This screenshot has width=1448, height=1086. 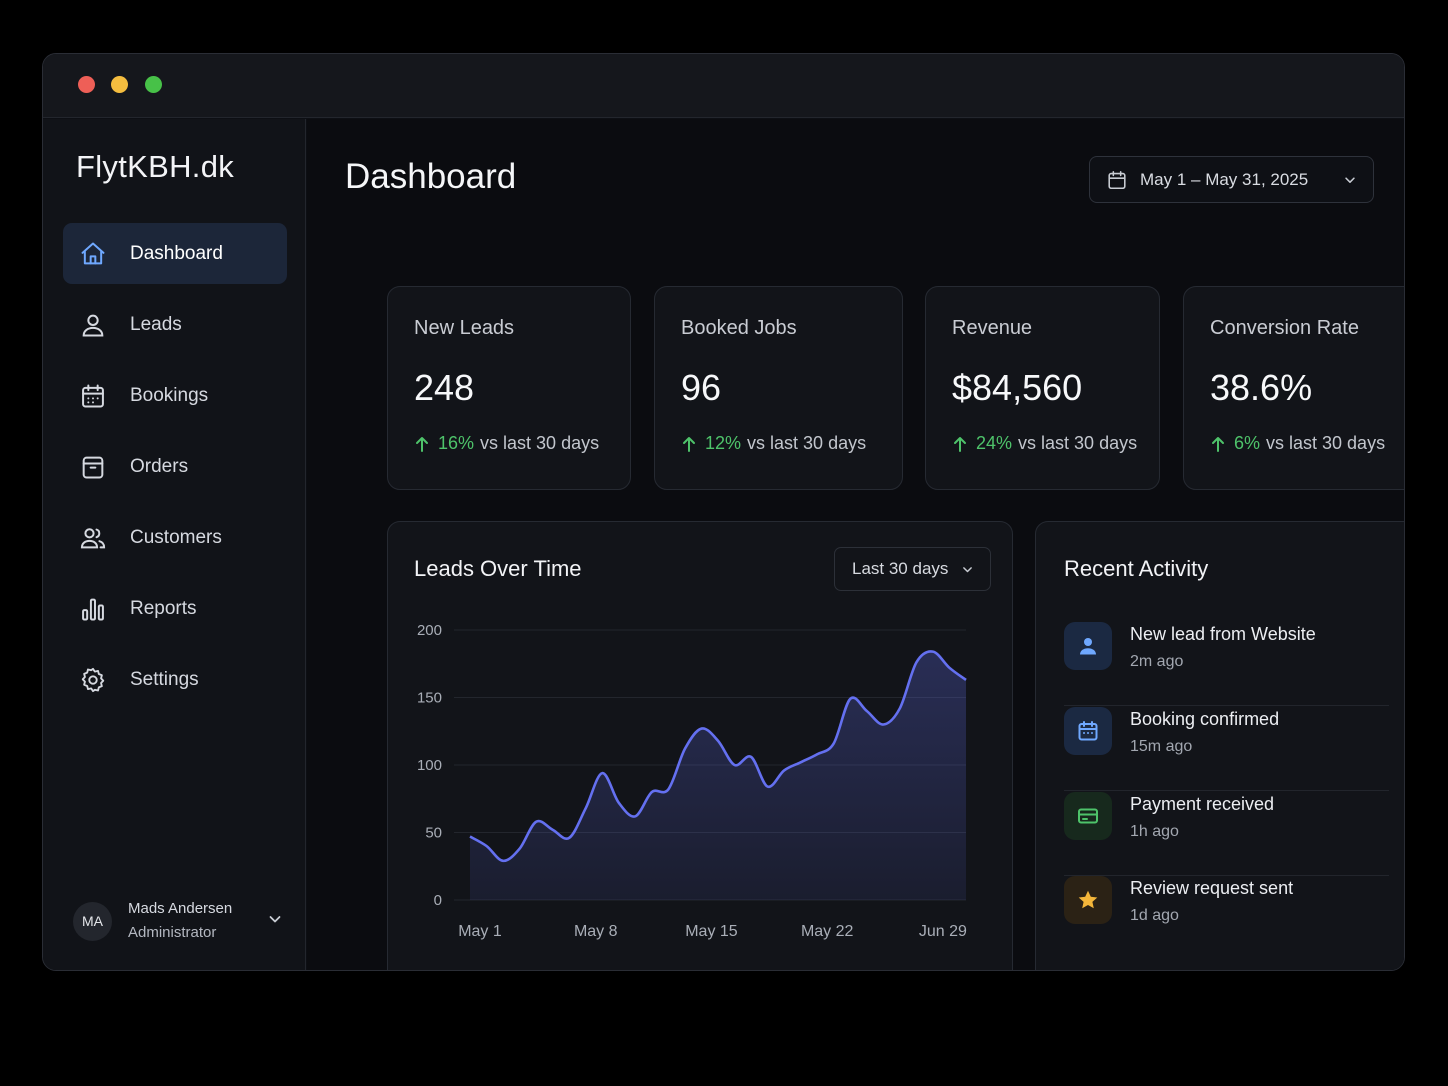 I want to click on sidebar-item-orders: Orders, so click(x=175, y=466).